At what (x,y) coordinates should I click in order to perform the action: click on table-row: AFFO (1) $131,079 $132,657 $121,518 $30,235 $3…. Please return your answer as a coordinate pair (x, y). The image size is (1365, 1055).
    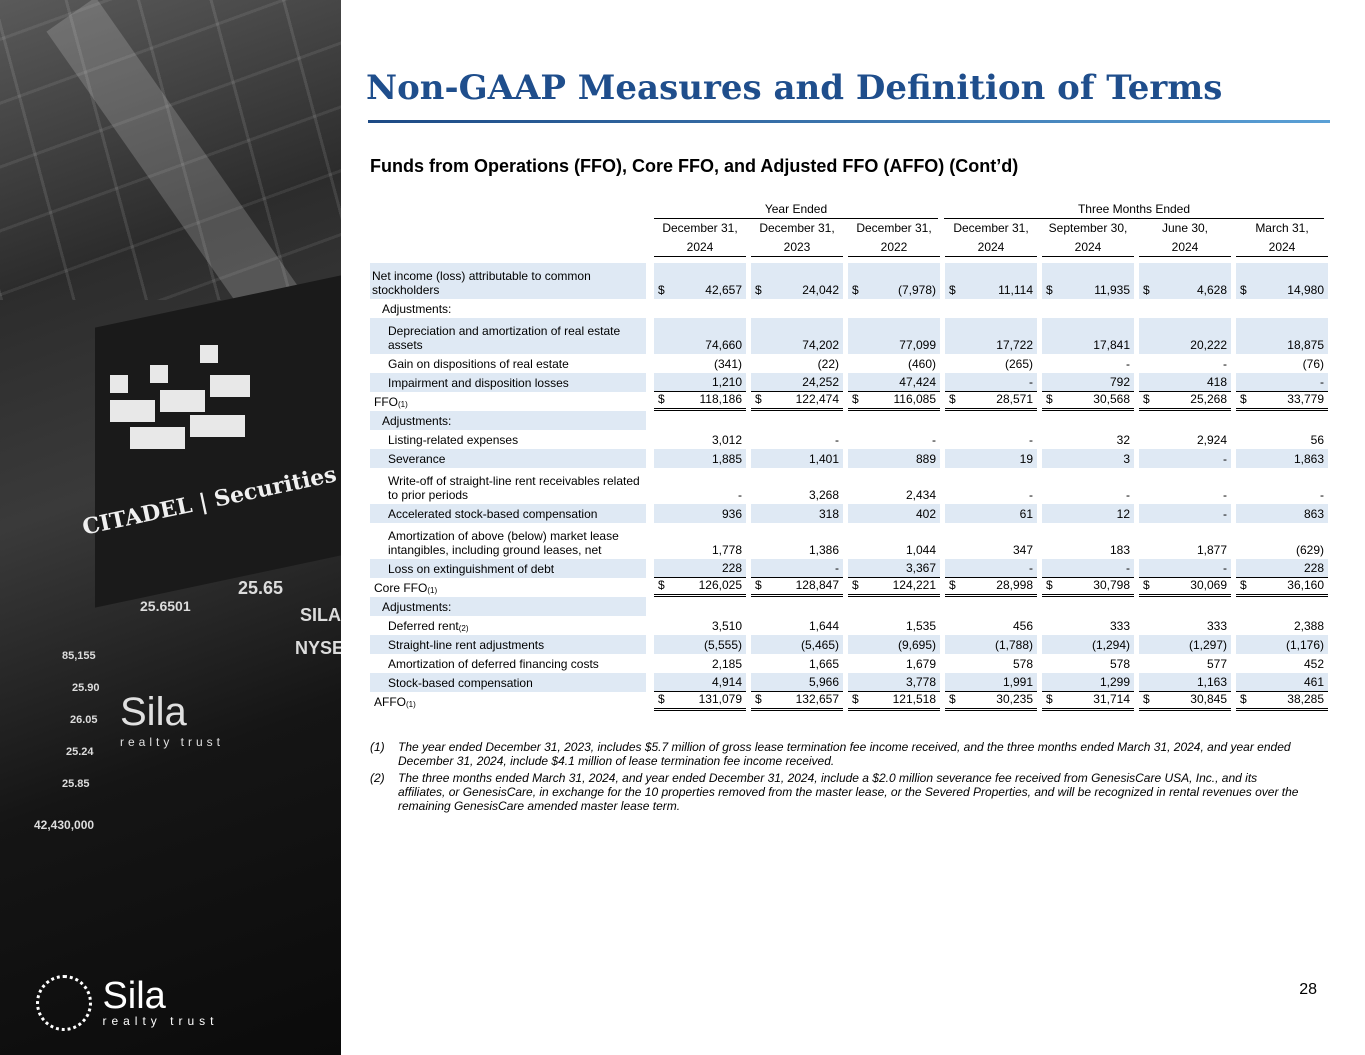
    Looking at the image, I should click on (849, 701).